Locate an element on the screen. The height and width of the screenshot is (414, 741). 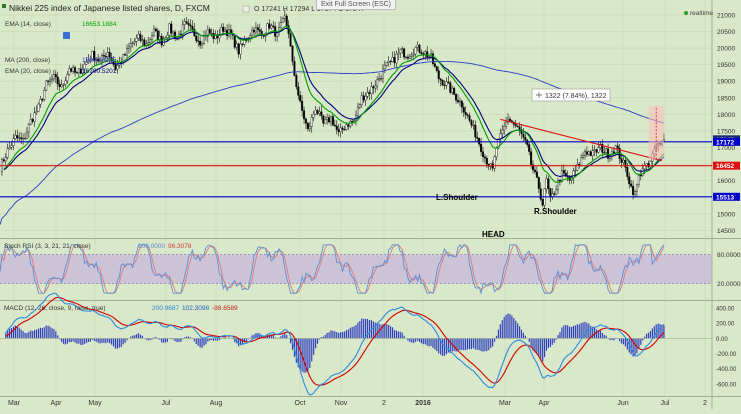
stoch-label: Stoch RSI (3, 3, 21, 21, close) is located at coordinates (47, 246).